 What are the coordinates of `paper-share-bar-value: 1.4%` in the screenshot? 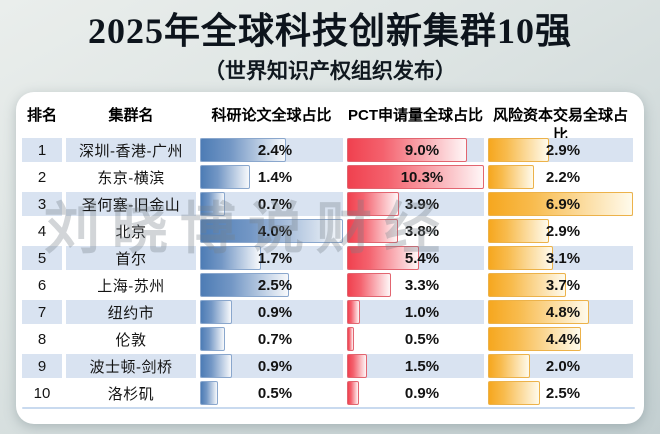 It's located at (275, 177).